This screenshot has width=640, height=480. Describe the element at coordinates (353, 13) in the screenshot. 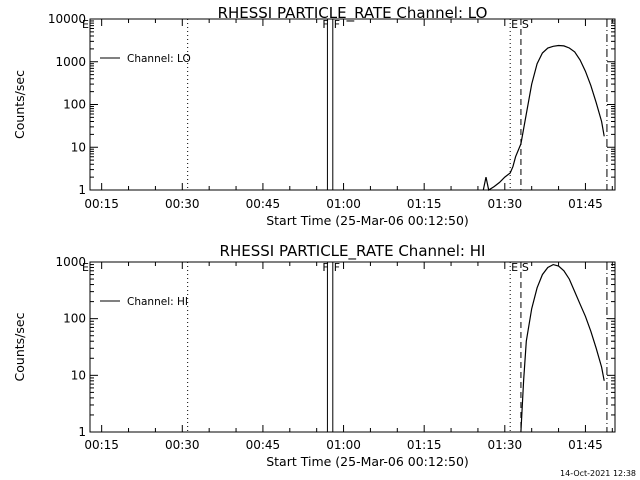

I see `chart-title: RHESSI PARTICLE_RATE Channel: LO` at that location.